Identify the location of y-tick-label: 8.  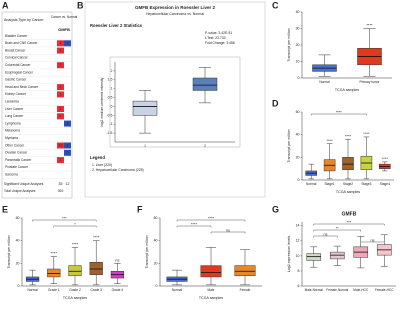
(299, 271).